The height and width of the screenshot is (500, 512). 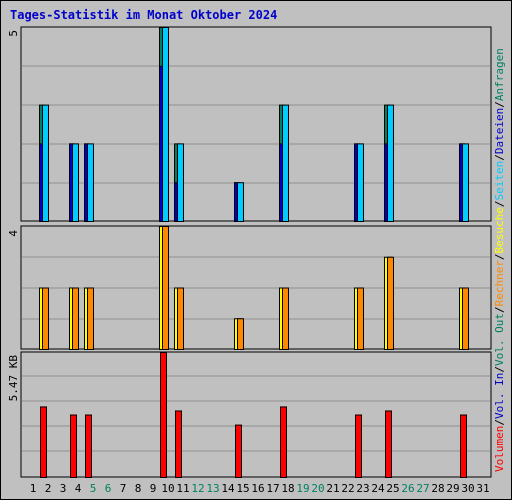 I want to click on legend-rechner: Rechner, so click(x=499, y=283).